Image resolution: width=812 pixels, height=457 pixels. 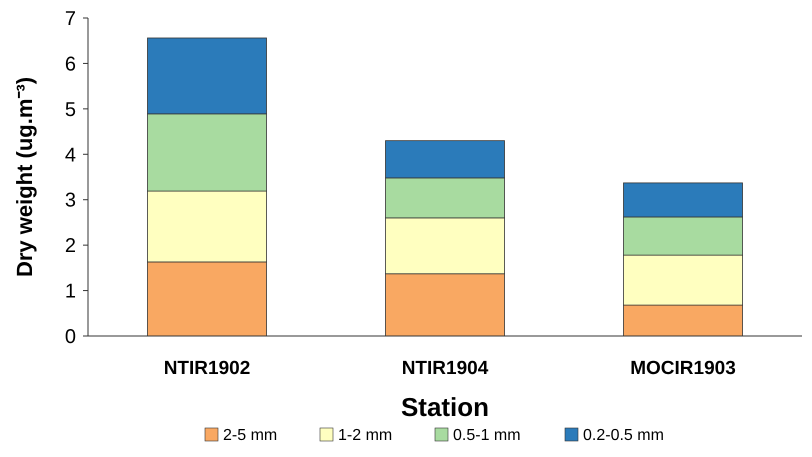 What do you see at coordinates (445, 407) in the screenshot?
I see `x-axis-title: Station` at bounding box center [445, 407].